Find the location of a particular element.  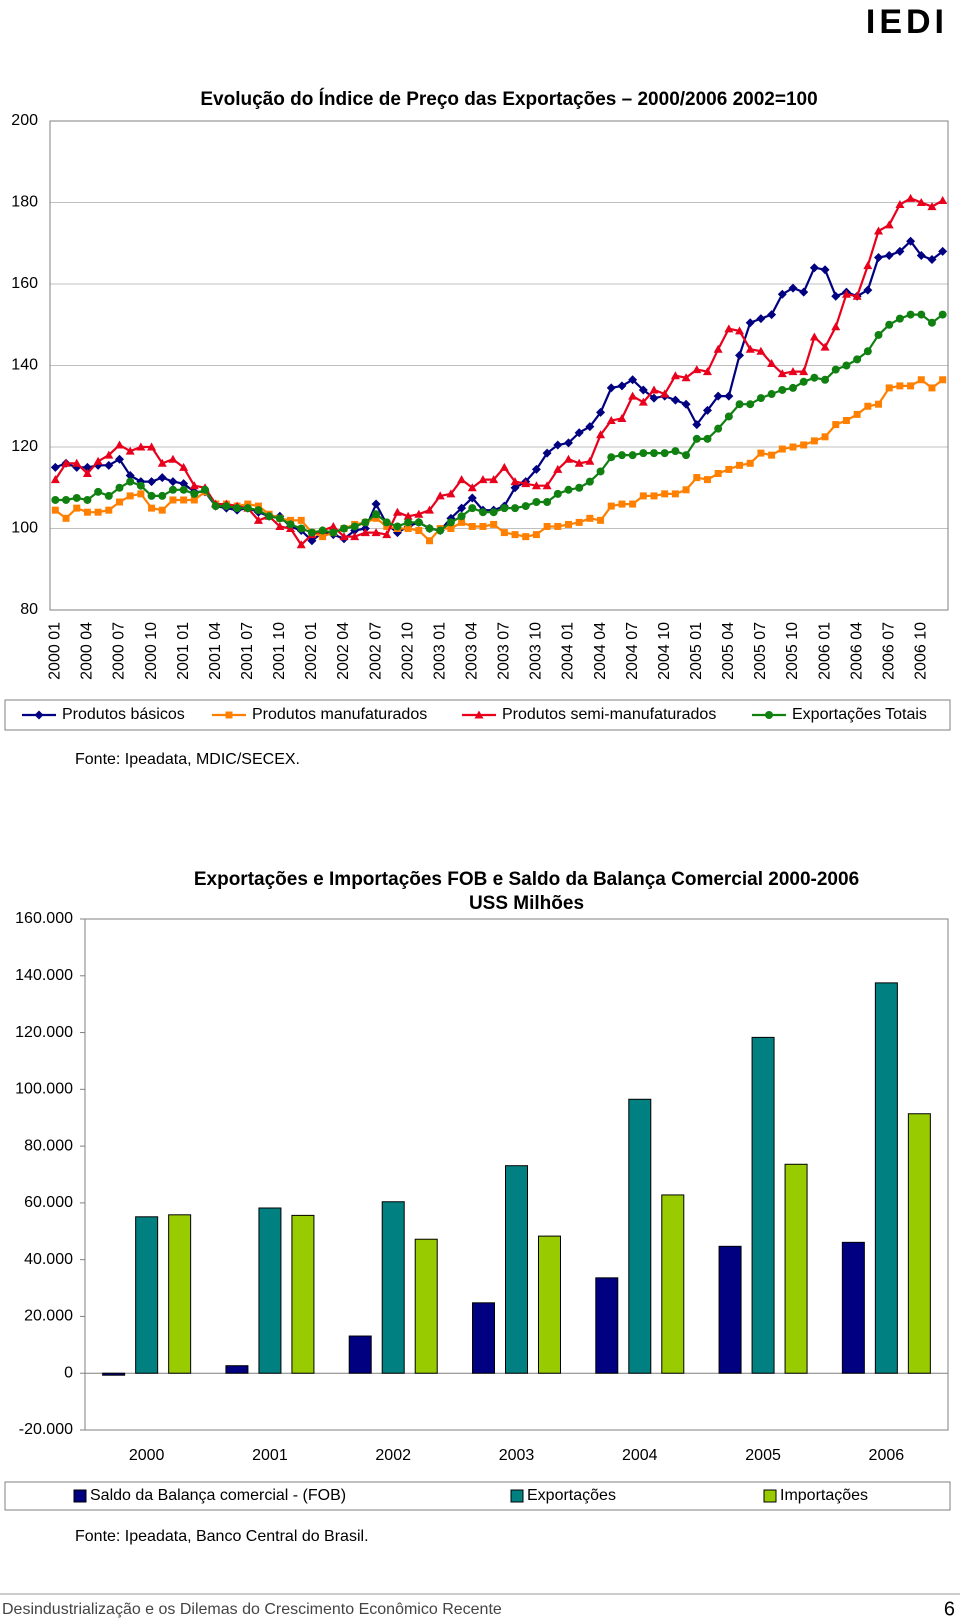

y-tick-label: 0 is located at coordinates (68, 1372).